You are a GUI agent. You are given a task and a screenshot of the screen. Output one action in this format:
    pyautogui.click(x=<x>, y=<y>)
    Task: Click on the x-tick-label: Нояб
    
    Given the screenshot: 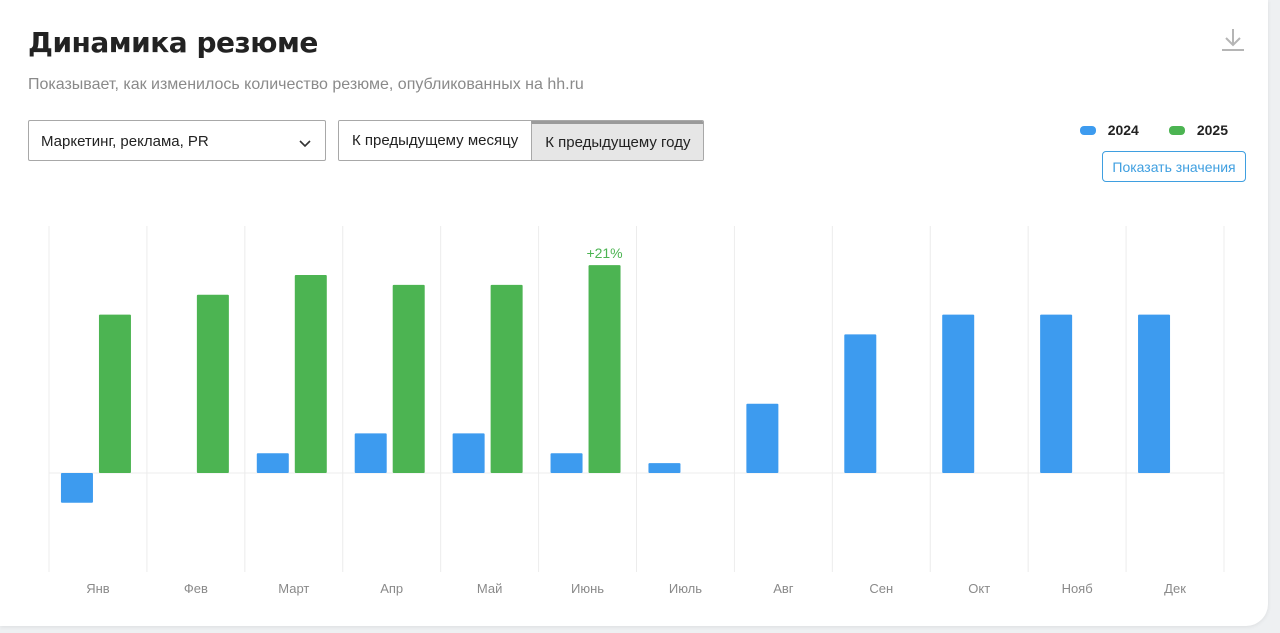 What is the action you would take?
    pyautogui.click(x=1077, y=588)
    